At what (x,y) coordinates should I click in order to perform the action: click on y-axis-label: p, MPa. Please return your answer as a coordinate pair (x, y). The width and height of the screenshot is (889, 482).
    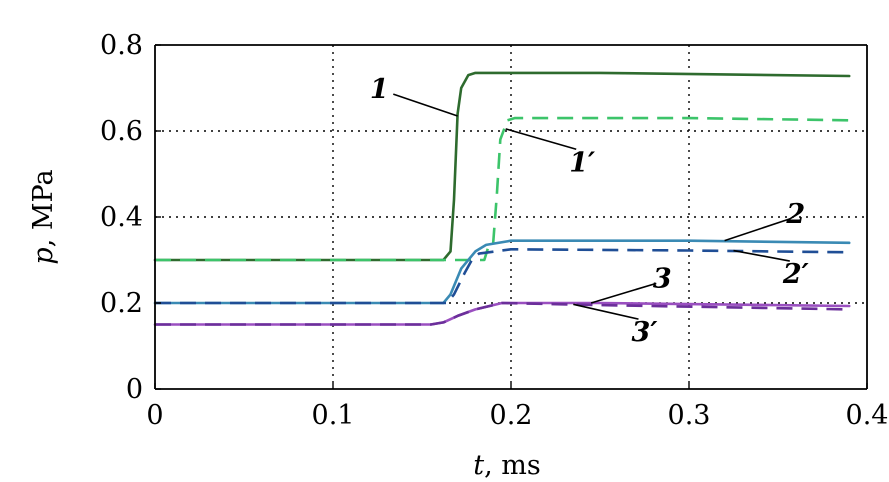
    Looking at the image, I should click on (43, 216).